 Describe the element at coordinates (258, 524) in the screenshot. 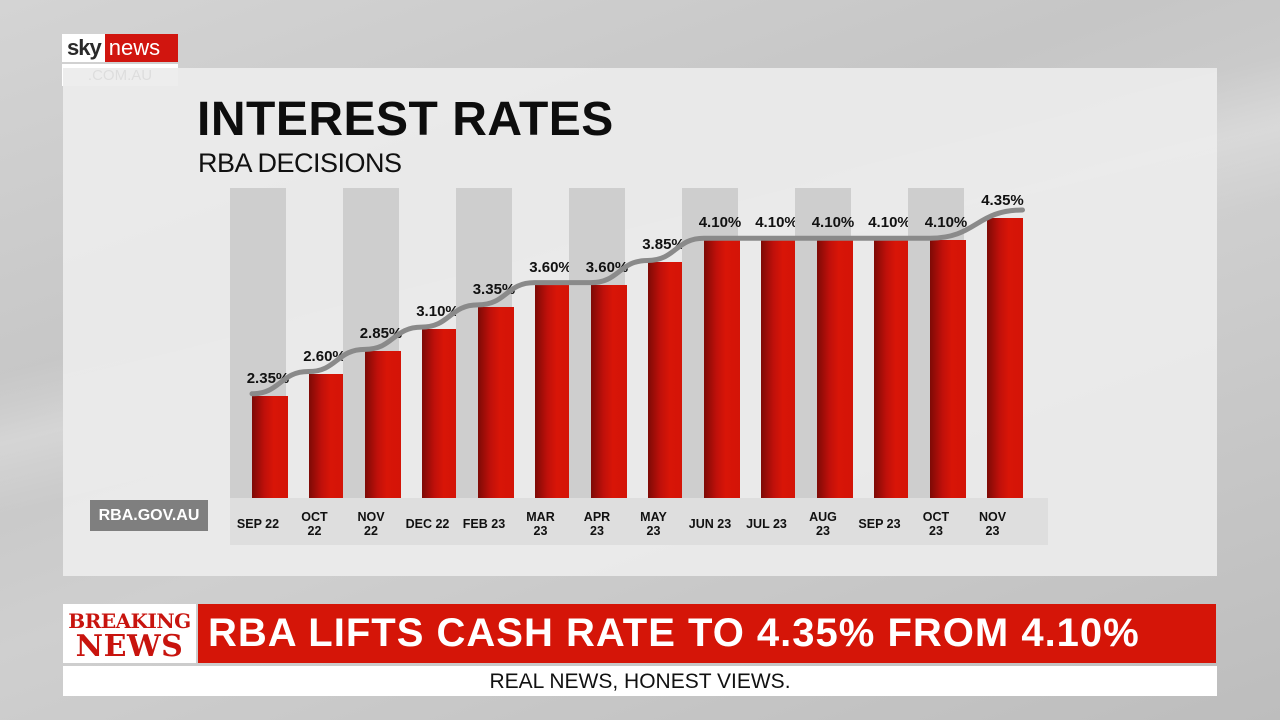

I see `x-axis-label: SEP 22` at that location.